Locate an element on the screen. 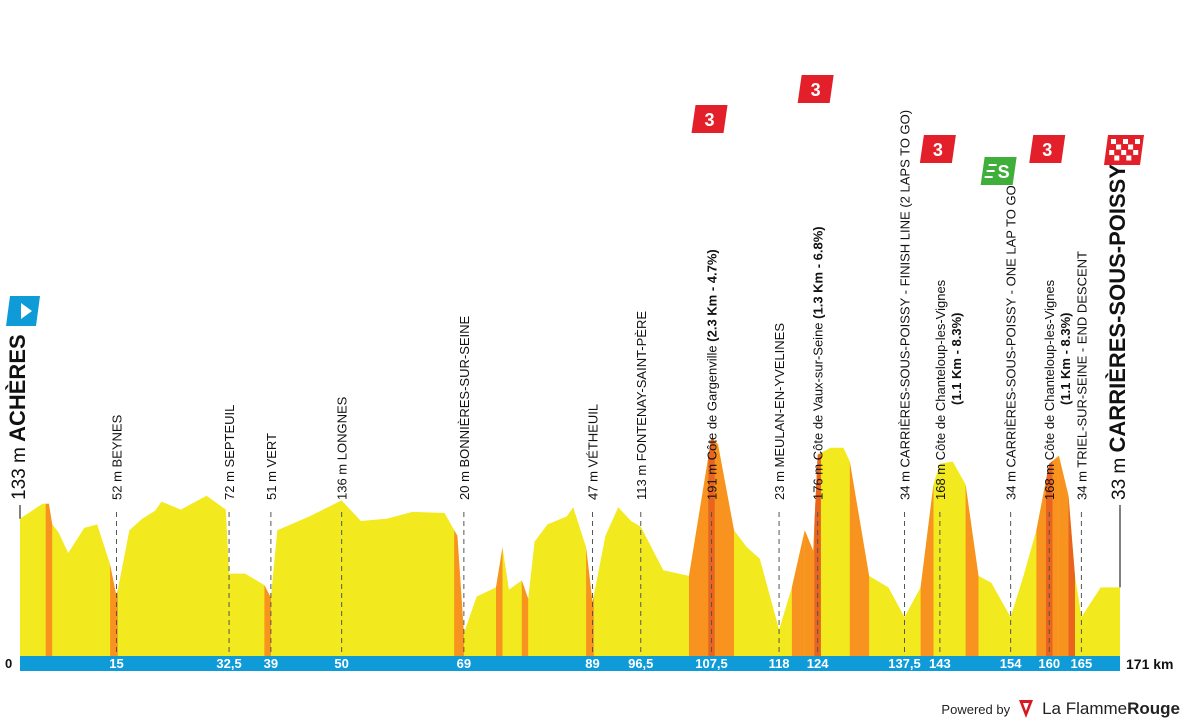 This screenshot has height=725, width=1200. tick-label: 165 is located at coordinates (1082, 663).